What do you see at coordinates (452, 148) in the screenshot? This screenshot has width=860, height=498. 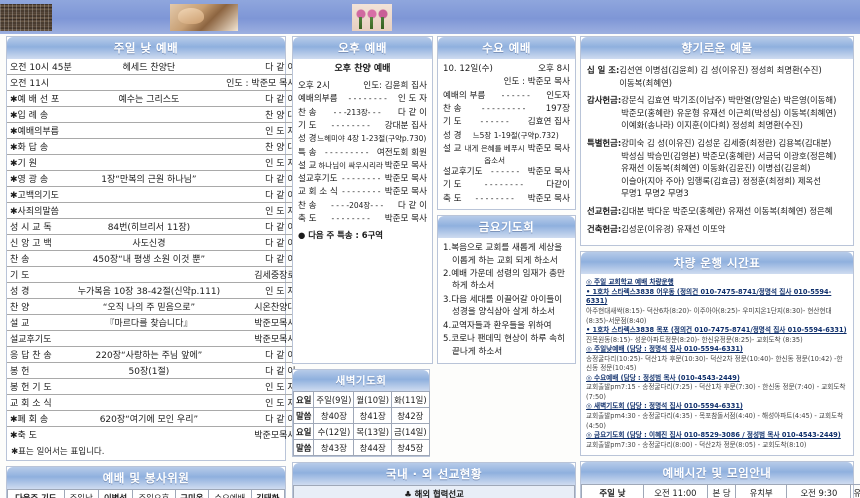 I see `service-order-item: 설 교` at bounding box center [452, 148].